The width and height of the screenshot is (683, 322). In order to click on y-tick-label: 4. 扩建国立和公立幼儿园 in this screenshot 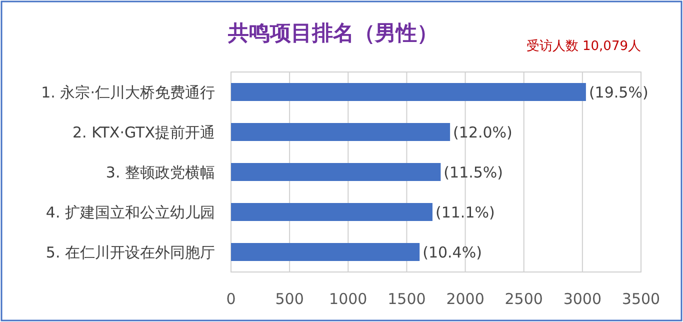, I will do `click(130, 213)`.